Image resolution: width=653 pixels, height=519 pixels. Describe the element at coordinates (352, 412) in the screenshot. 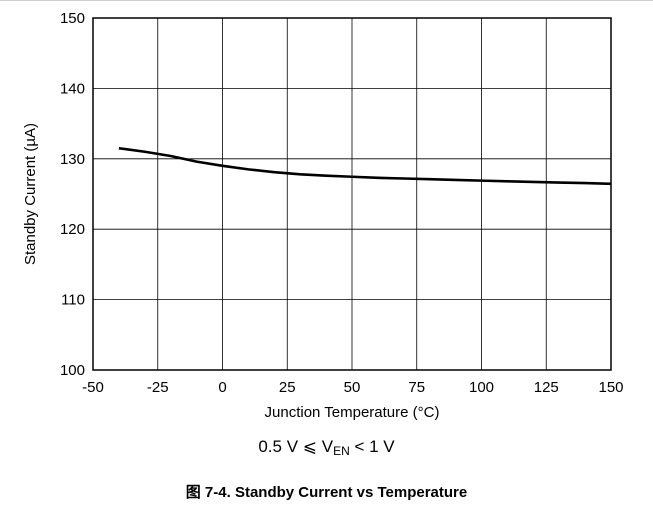

I see `x-axis-title: Junction Temperature (°C)` at that location.